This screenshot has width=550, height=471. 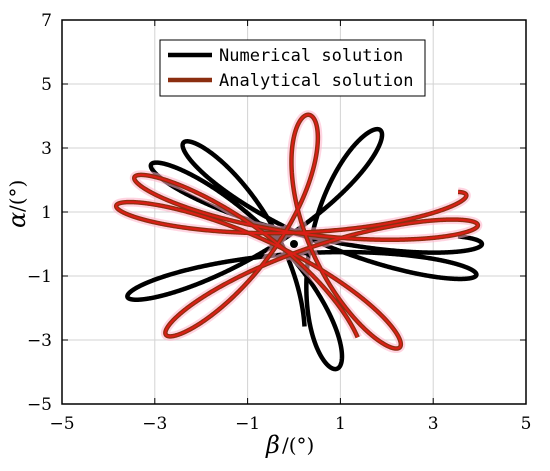 I want to click on y-tick-label: −3, so click(x=39, y=341).